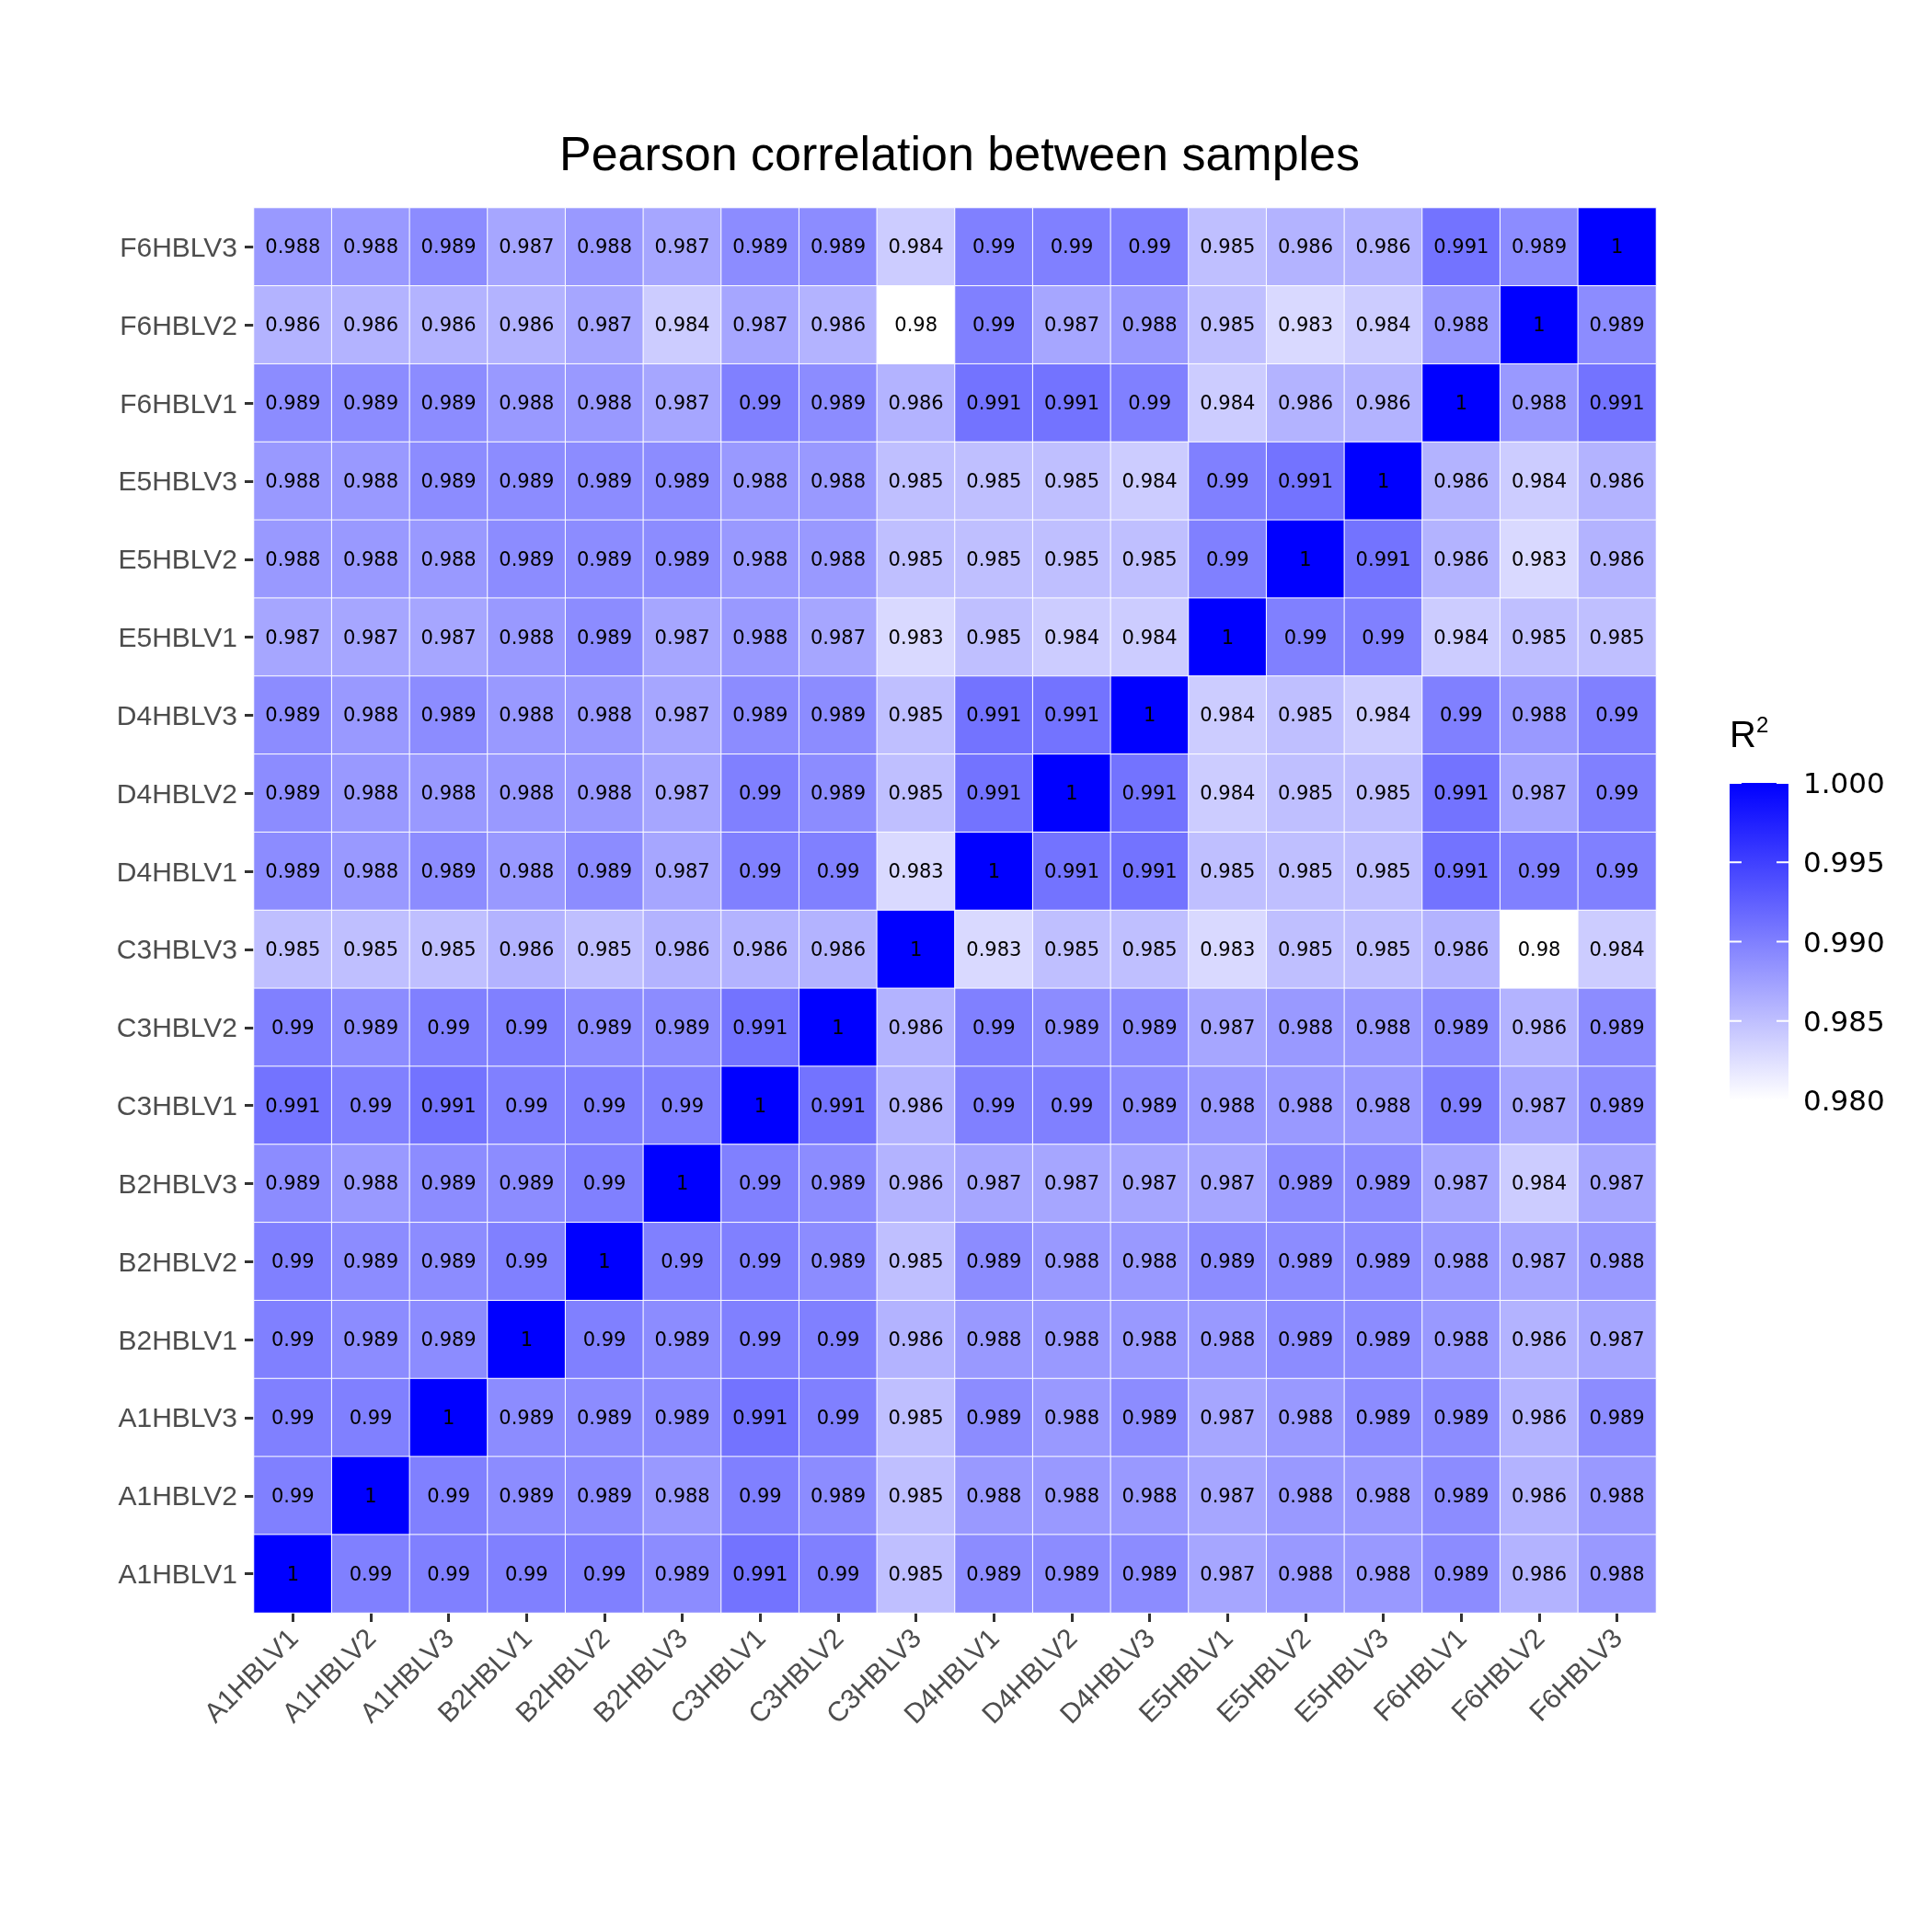 This screenshot has height=1932, width=1932. What do you see at coordinates (1844, 782) in the screenshot?
I see `color-bar-label: 1.000` at bounding box center [1844, 782].